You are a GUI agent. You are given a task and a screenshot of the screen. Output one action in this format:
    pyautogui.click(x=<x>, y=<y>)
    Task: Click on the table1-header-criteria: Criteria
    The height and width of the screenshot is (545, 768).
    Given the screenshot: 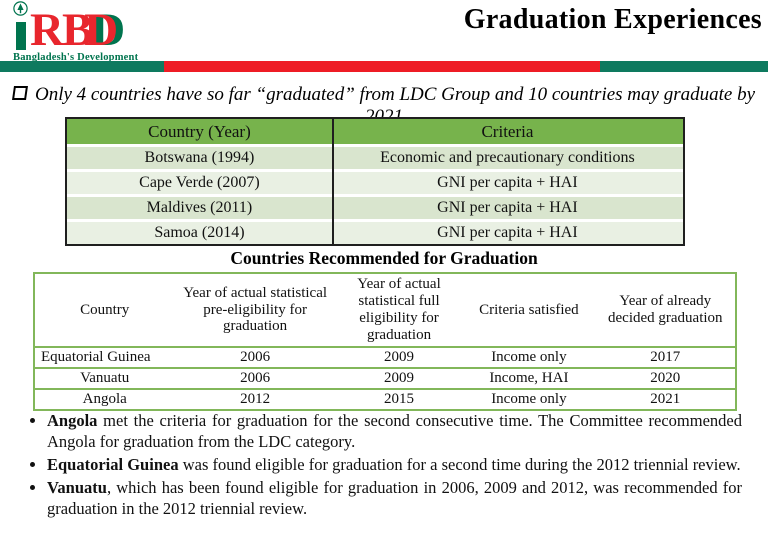 What is the action you would take?
    pyautogui.click(x=507, y=131)
    